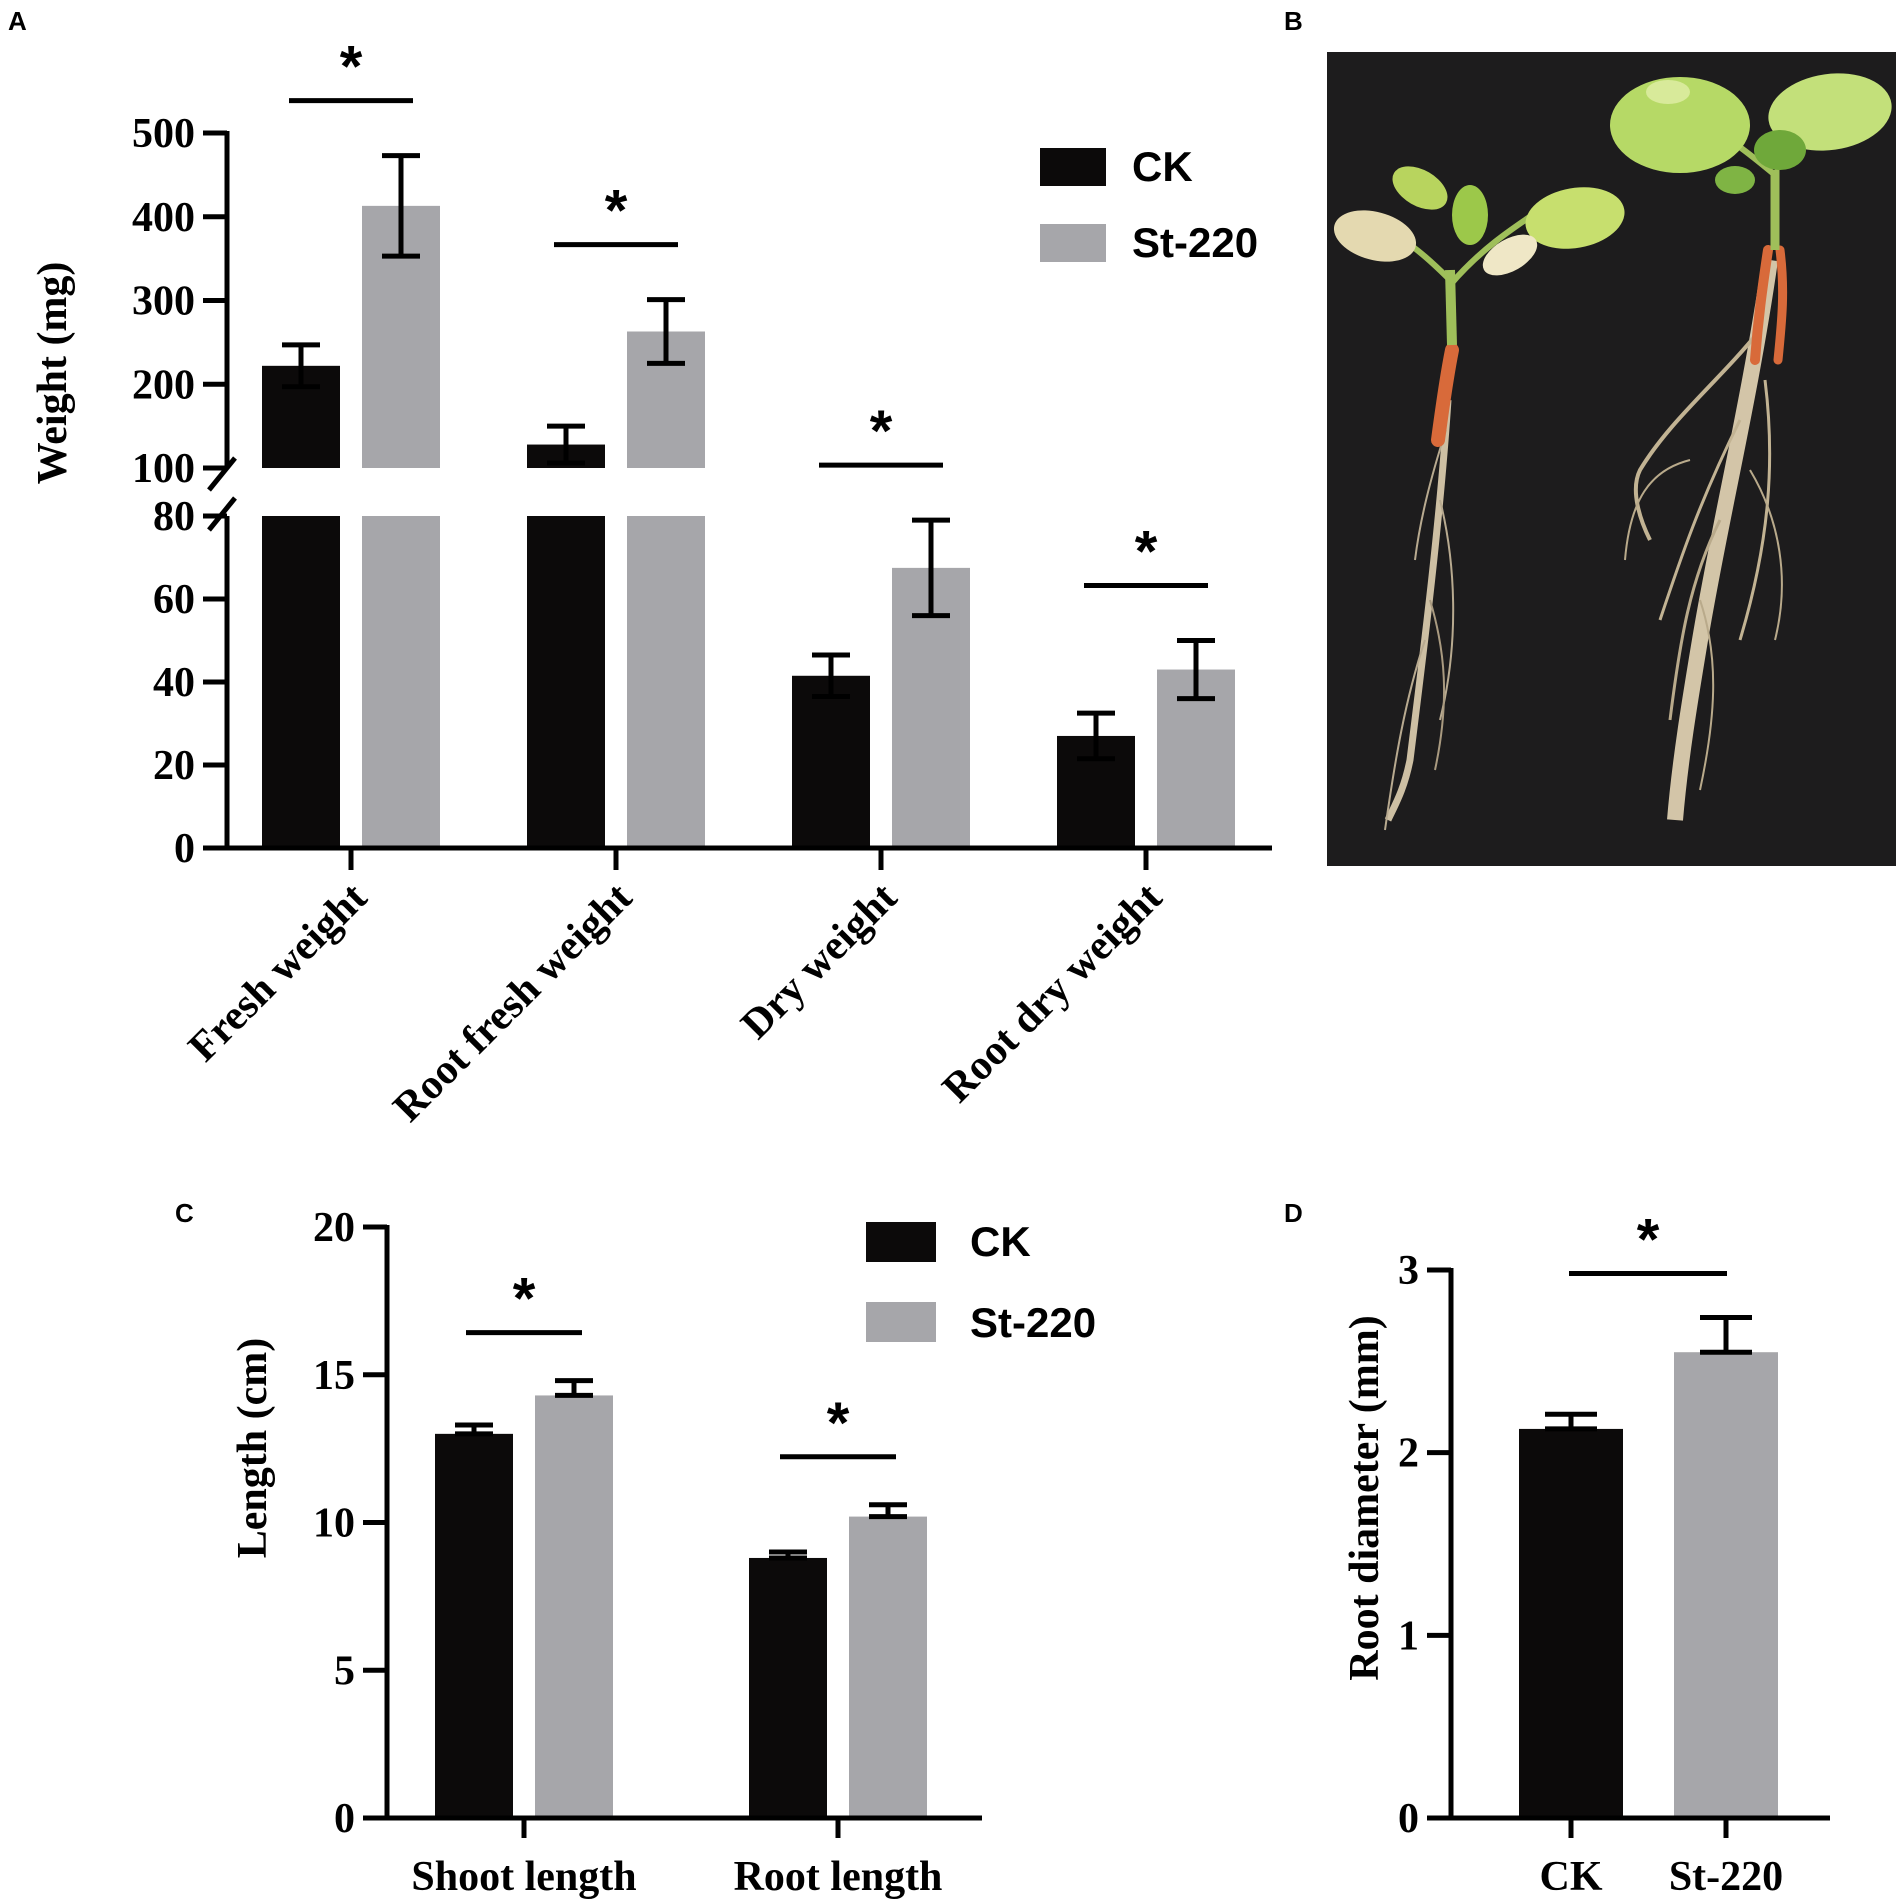  What do you see at coordinates (666, 682) in the screenshot?
I see `bar-root-fresh-weight-st220-lower` at bounding box center [666, 682].